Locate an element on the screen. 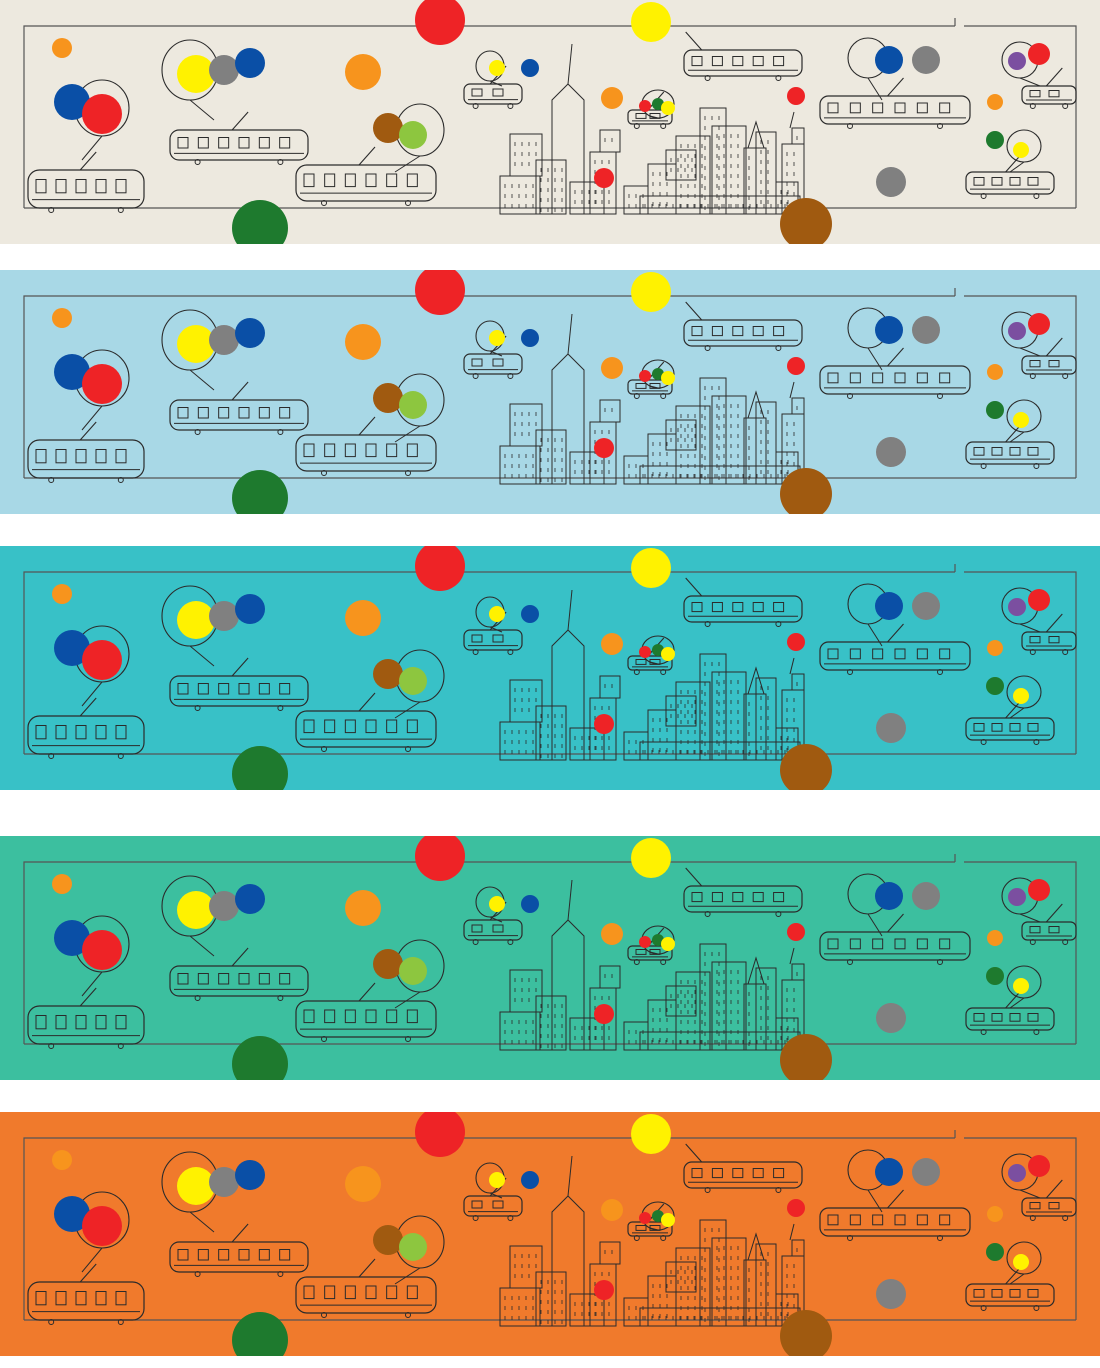 The width and height of the screenshot is (1100, 1368). balloon is located at coordinates (1024, 151).